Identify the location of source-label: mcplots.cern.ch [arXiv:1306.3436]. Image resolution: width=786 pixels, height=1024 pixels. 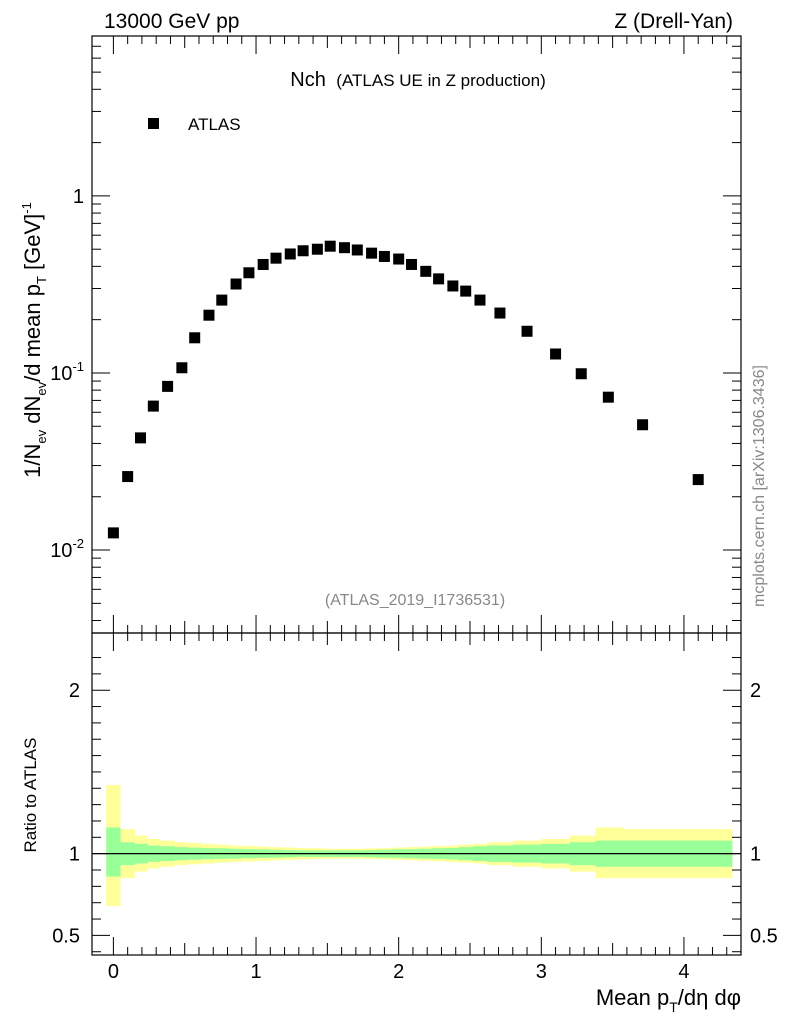
(759, 486).